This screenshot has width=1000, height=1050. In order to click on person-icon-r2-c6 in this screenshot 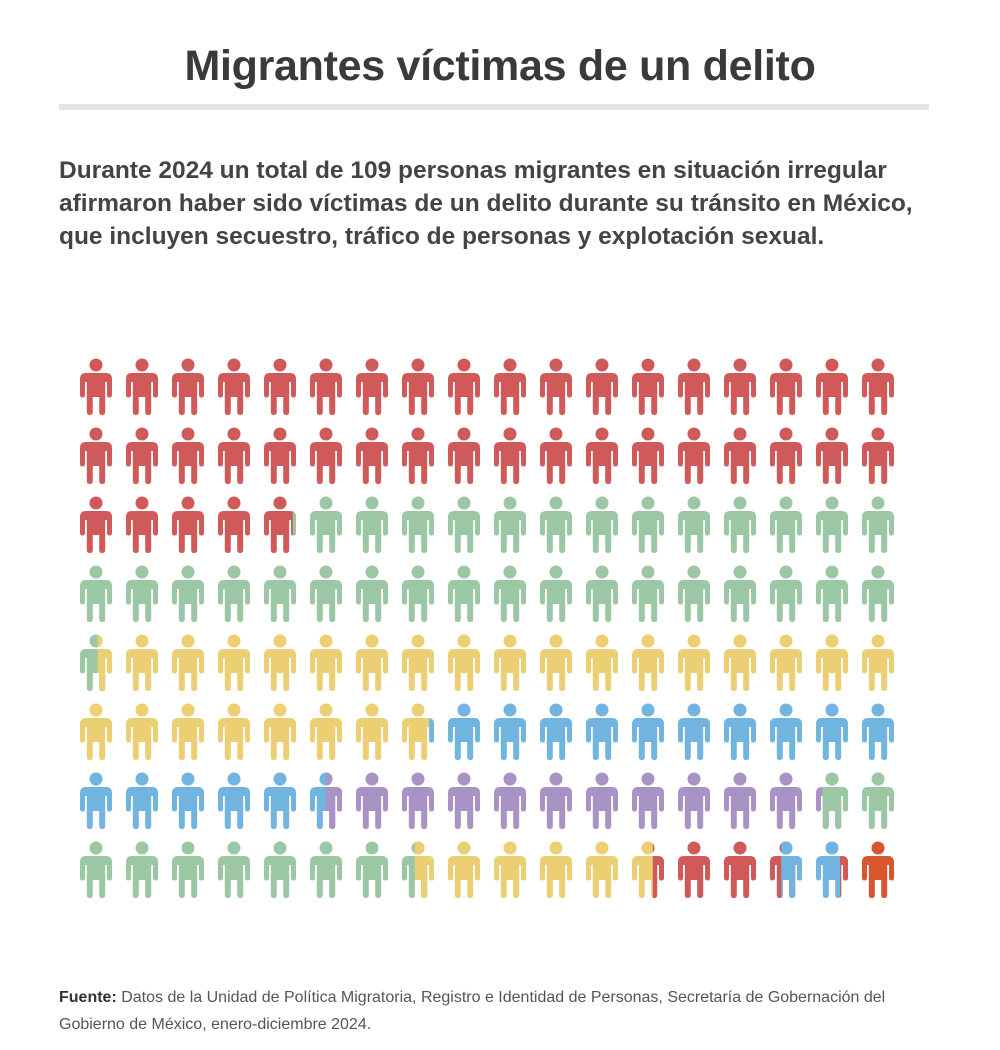, I will do `click(326, 455)`.